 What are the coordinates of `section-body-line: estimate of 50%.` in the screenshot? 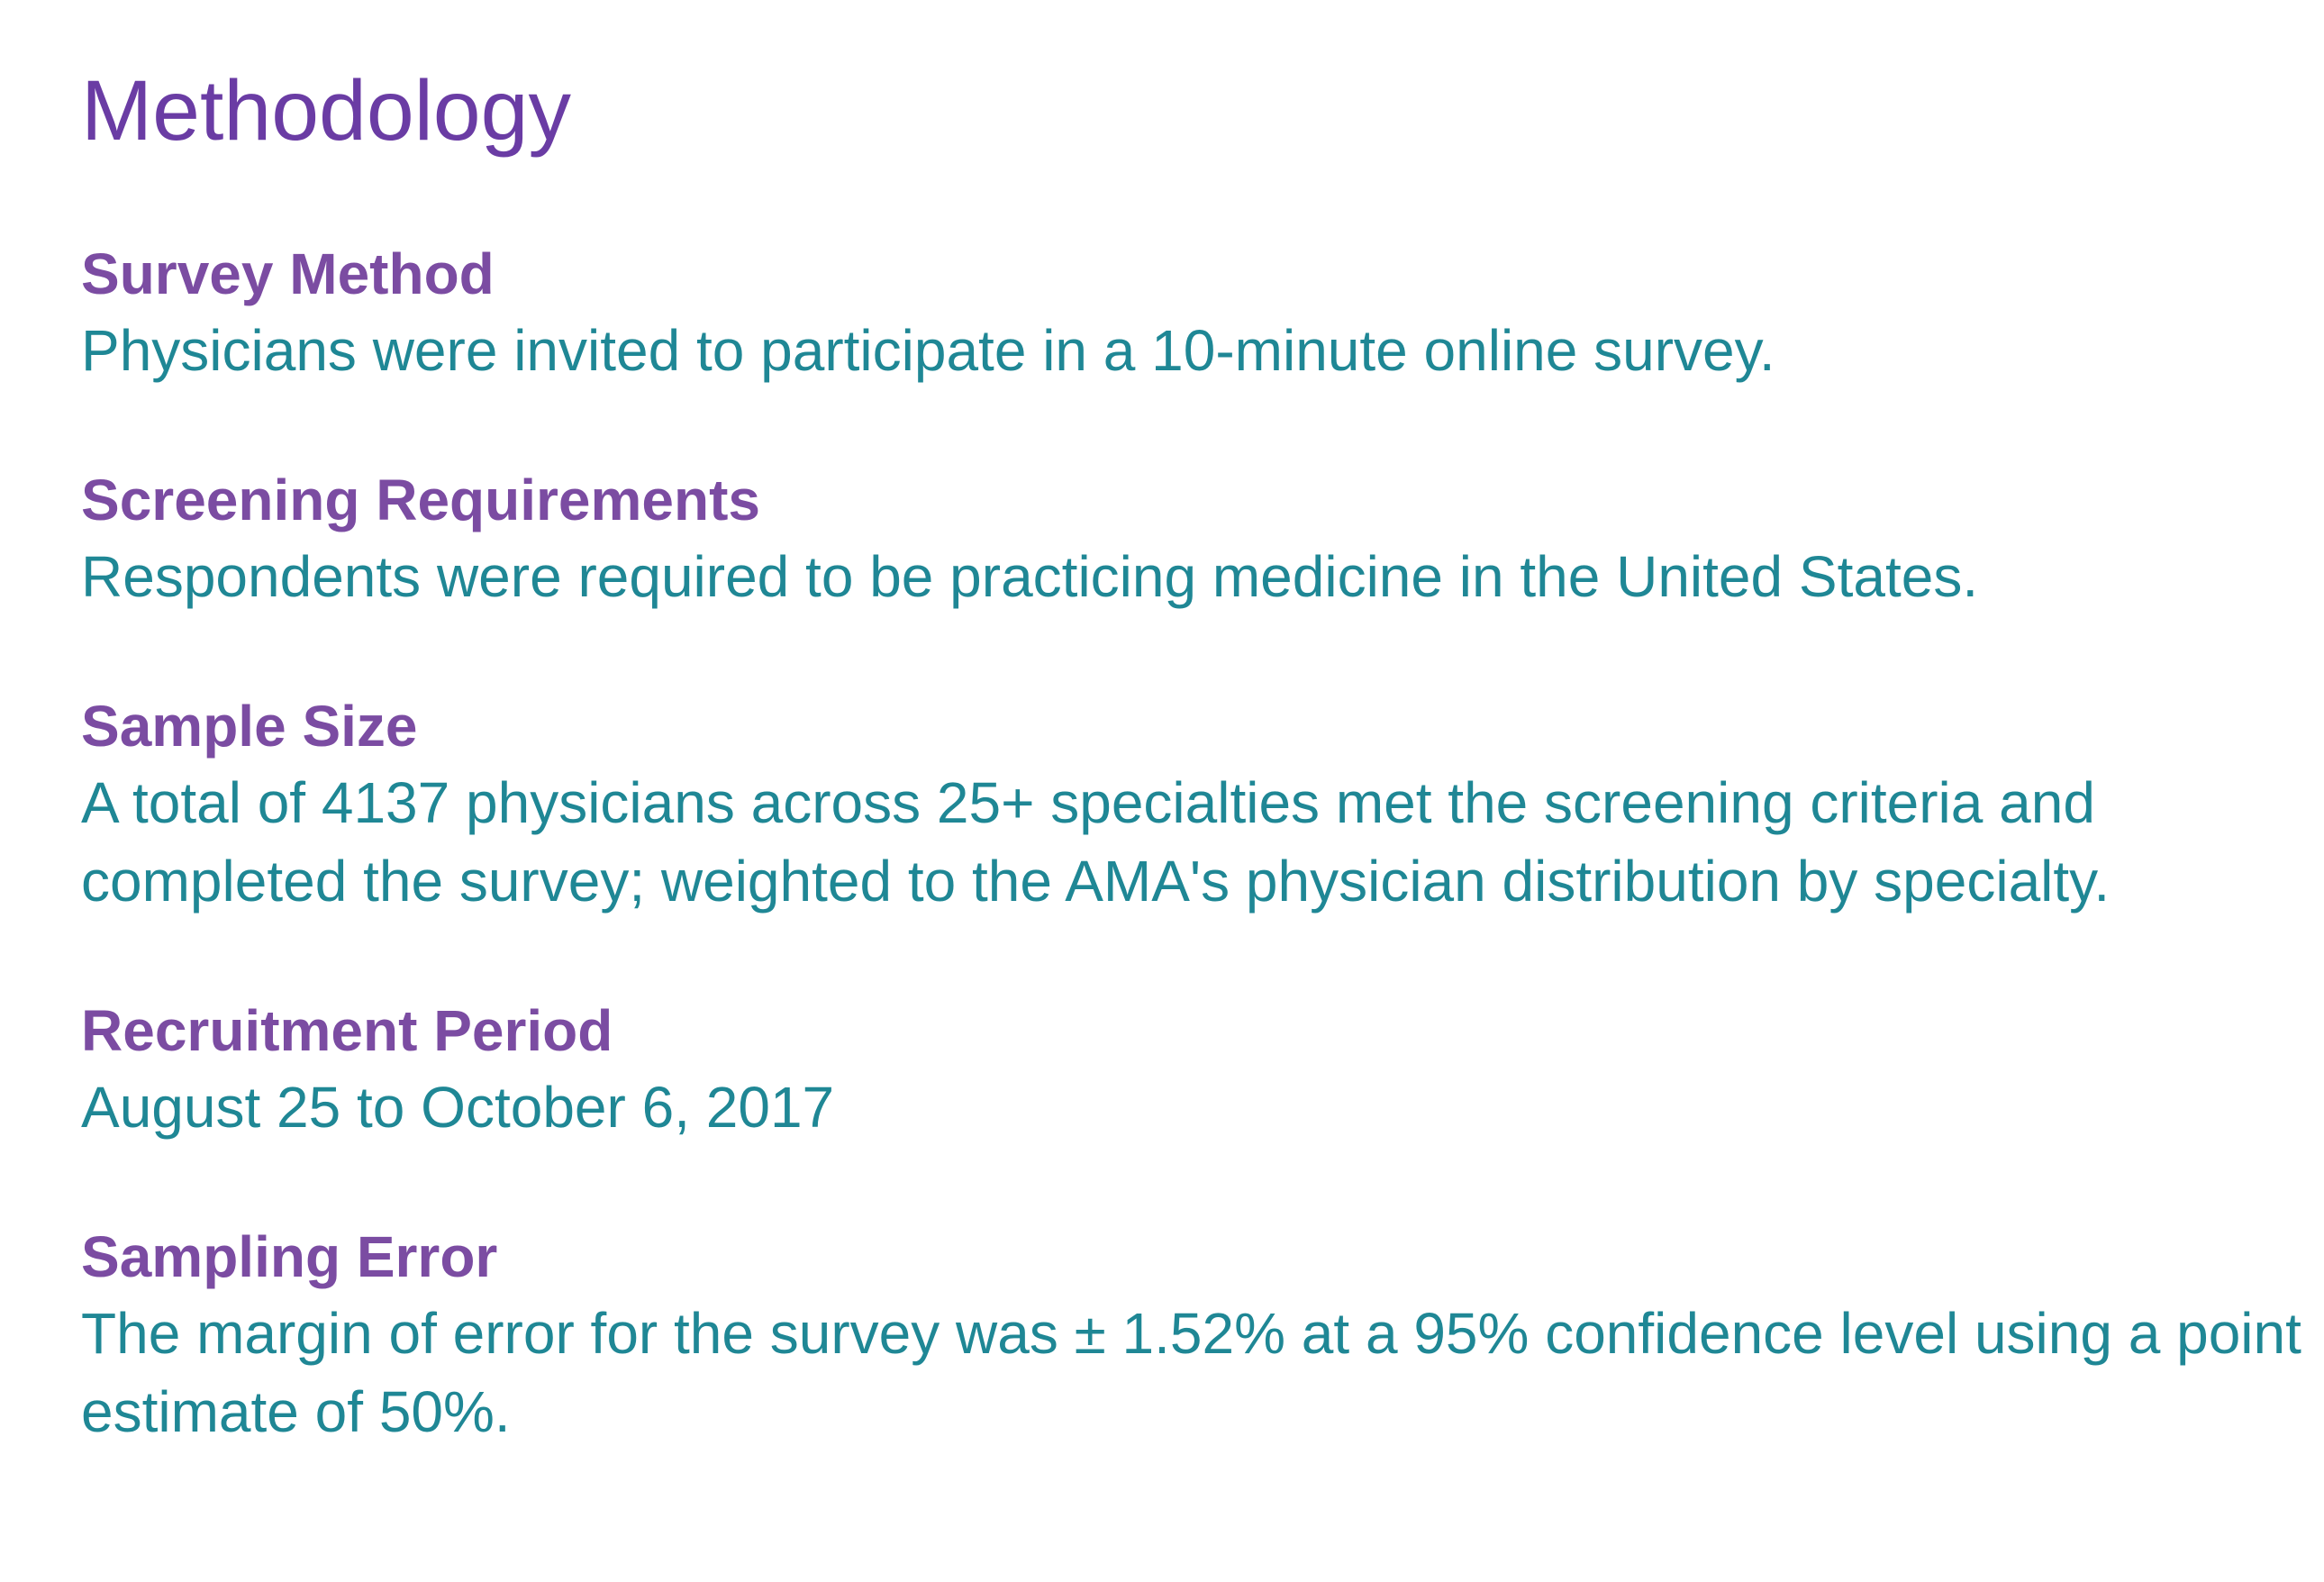 It's located at (296, 1411).